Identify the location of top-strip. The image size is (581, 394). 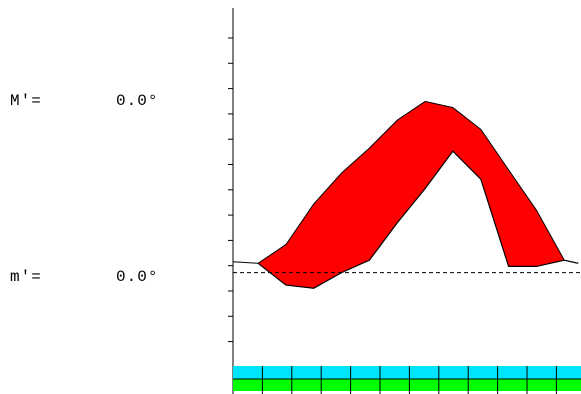
(407, 372).